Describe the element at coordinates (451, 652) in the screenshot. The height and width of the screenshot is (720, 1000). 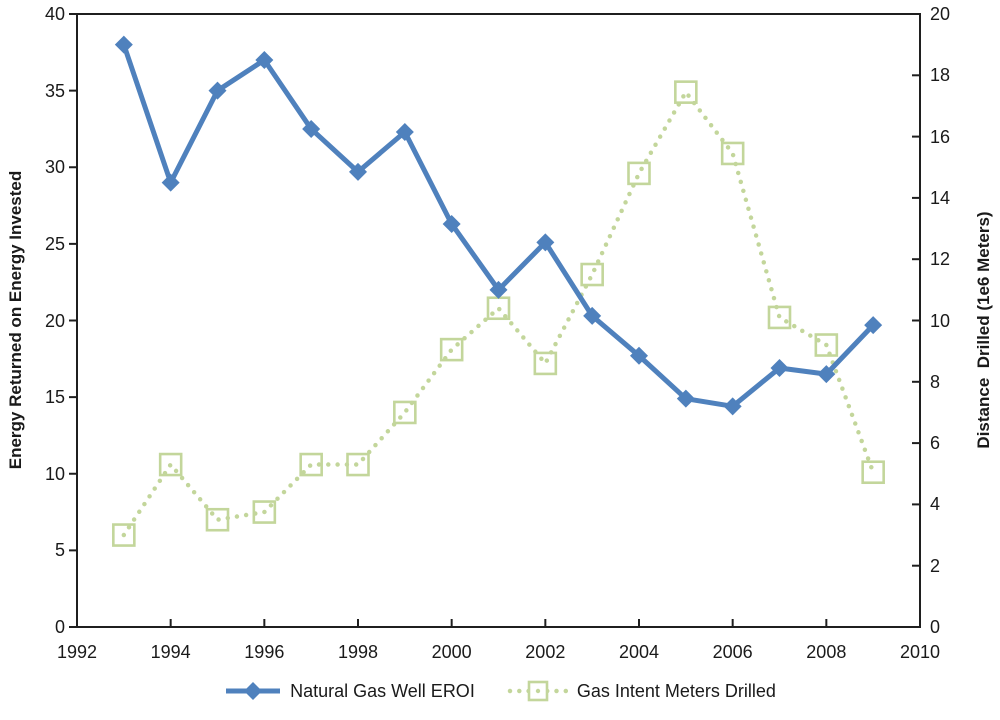
I see `x-axis-tick-label: 2000` at that location.